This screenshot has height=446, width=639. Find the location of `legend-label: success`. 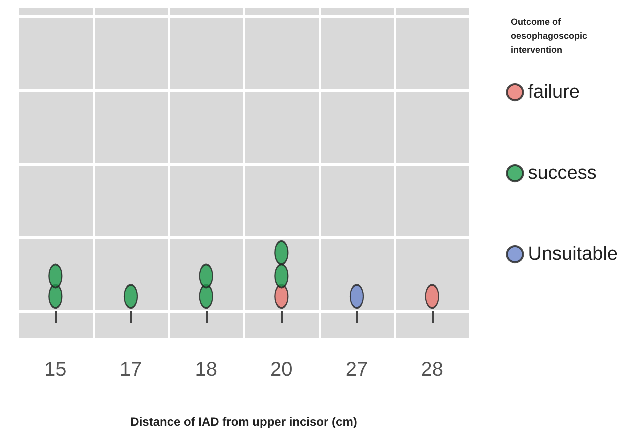

legend-label: success is located at coordinates (562, 173).